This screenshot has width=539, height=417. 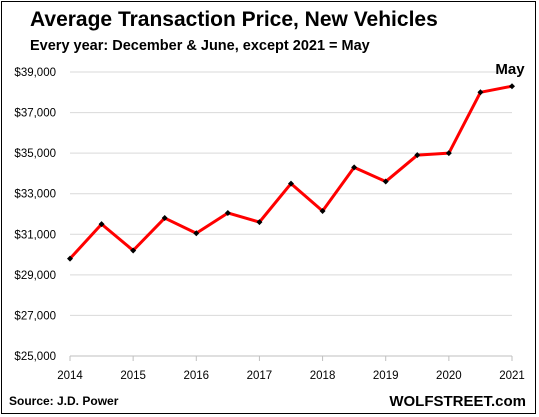 What do you see at coordinates (70, 376) in the screenshot?
I see `x-tick-label: 2014` at bounding box center [70, 376].